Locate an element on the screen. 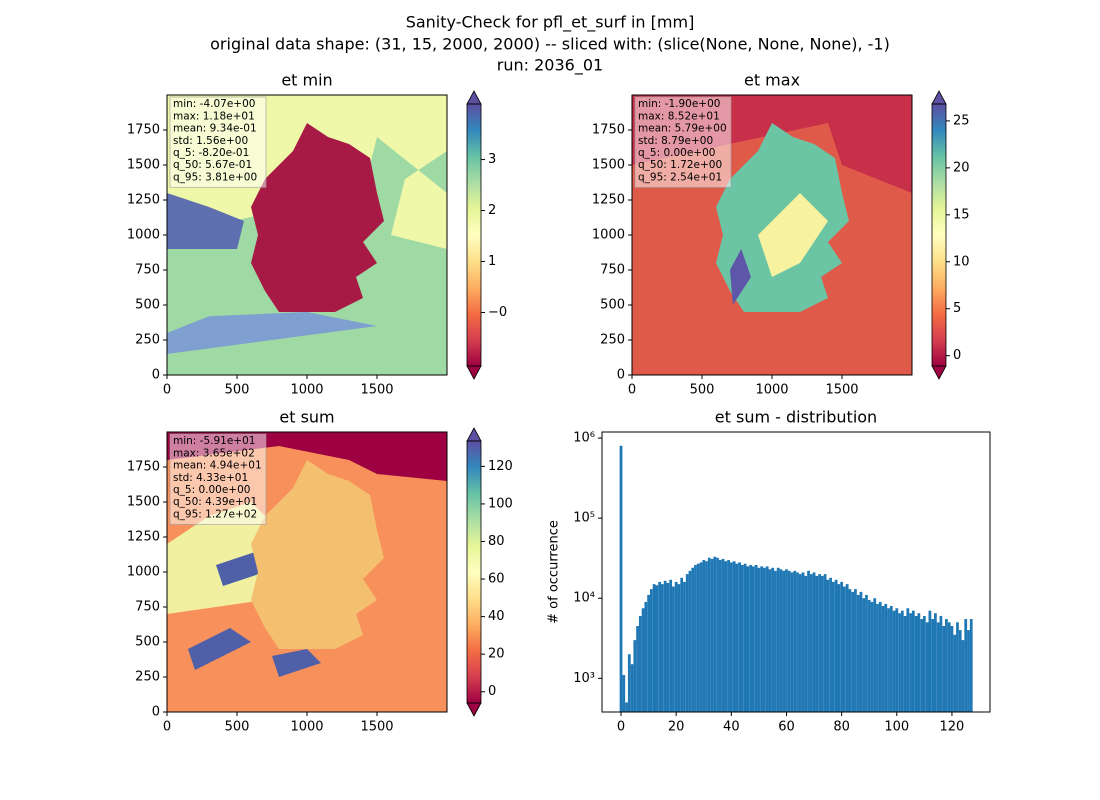 Image resolution: width=1100 pixels, height=800 pixels. colorbar-tick-label: 60 is located at coordinates (496, 579).